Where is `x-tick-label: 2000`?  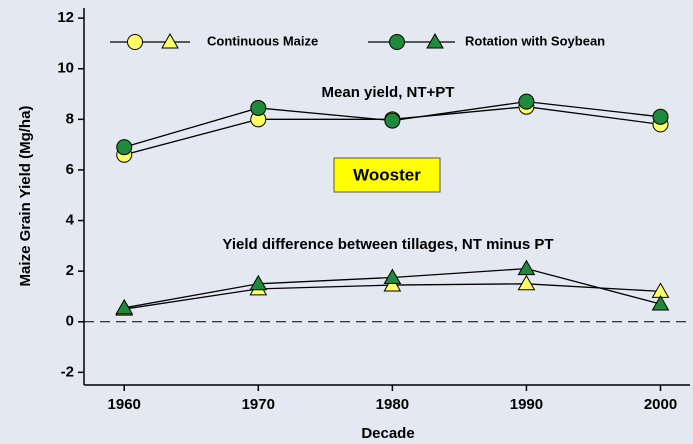
x-tick-label: 2000 is located at coordinates (660, 404).